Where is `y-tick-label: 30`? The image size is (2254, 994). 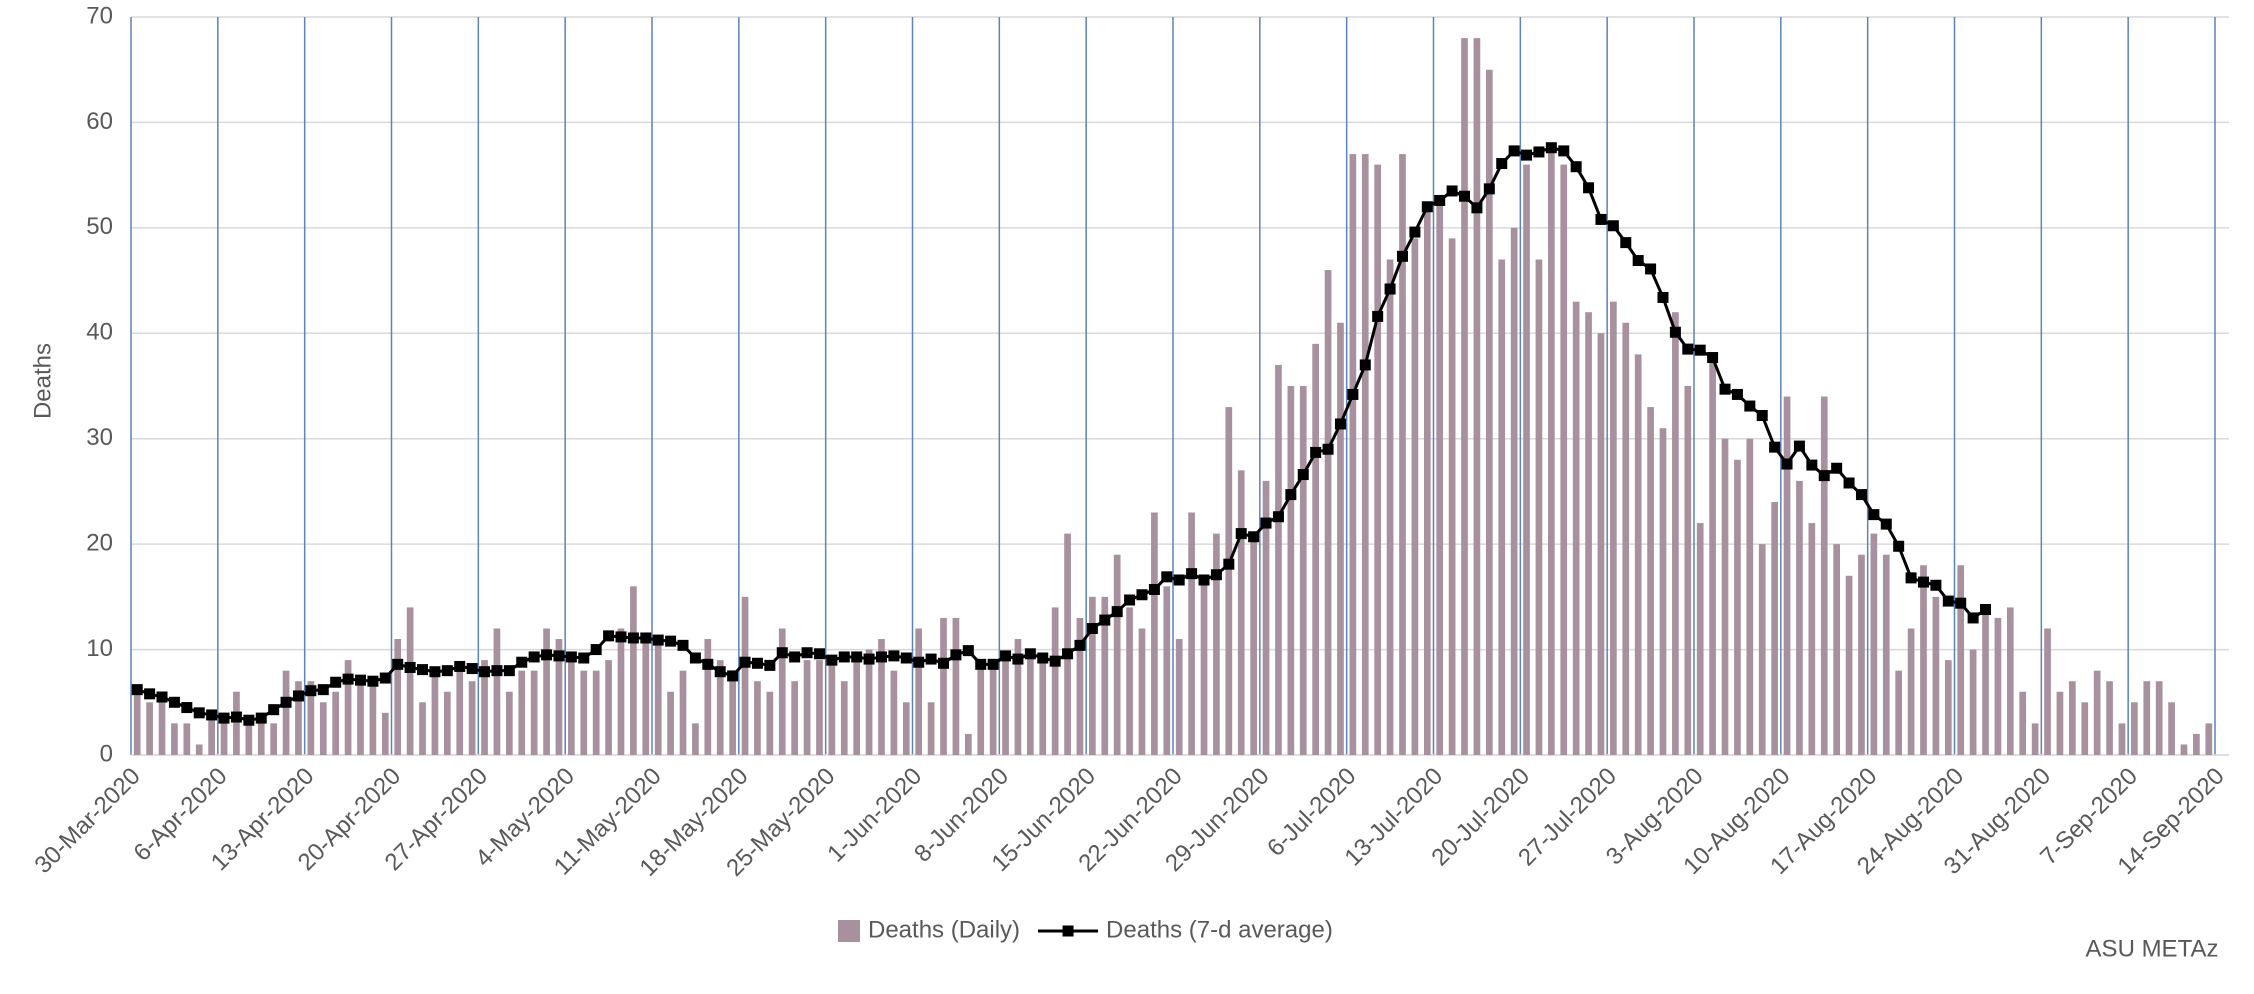 y-tick-label: 30 is located at coordinates (99, 437).